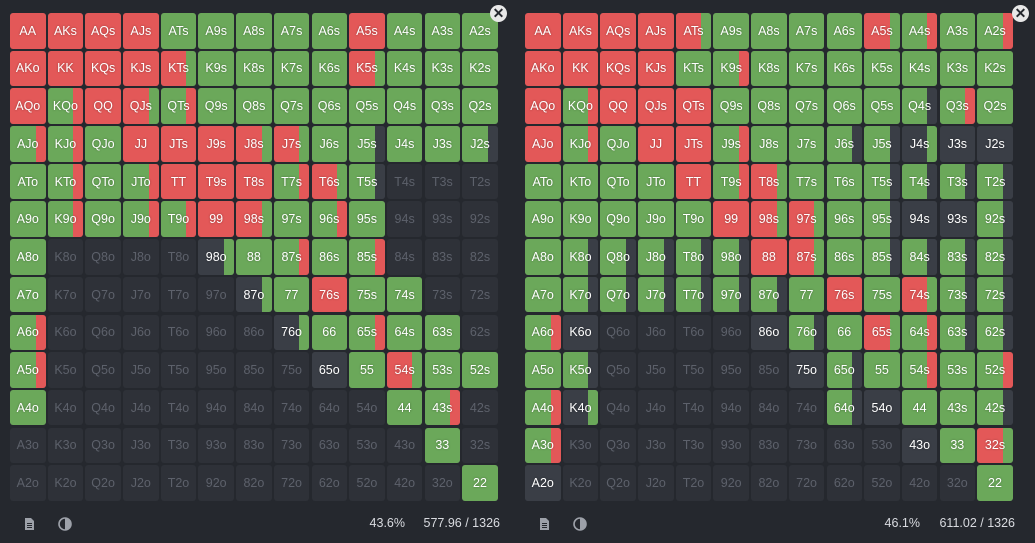  I want to click on hand-cell: 98o, so click(731, 257).